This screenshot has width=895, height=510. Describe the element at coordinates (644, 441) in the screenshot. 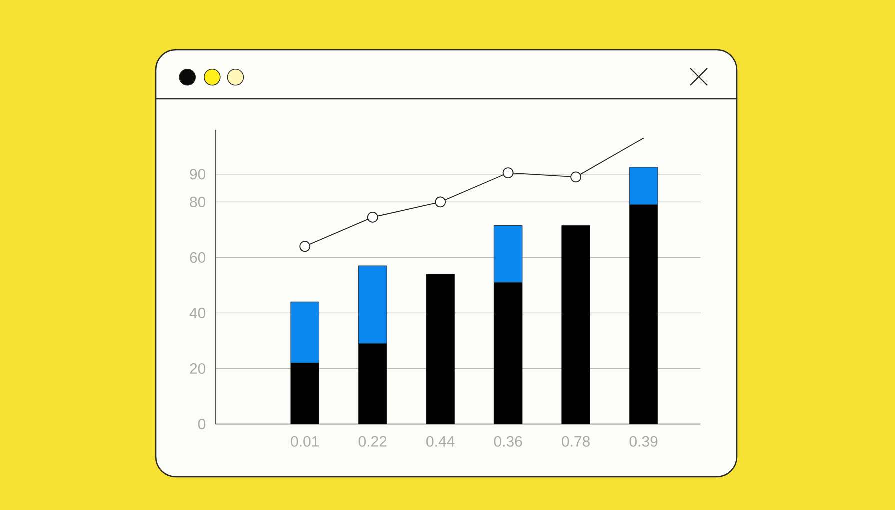

I see `x-tick-label: 0.39` at that location.